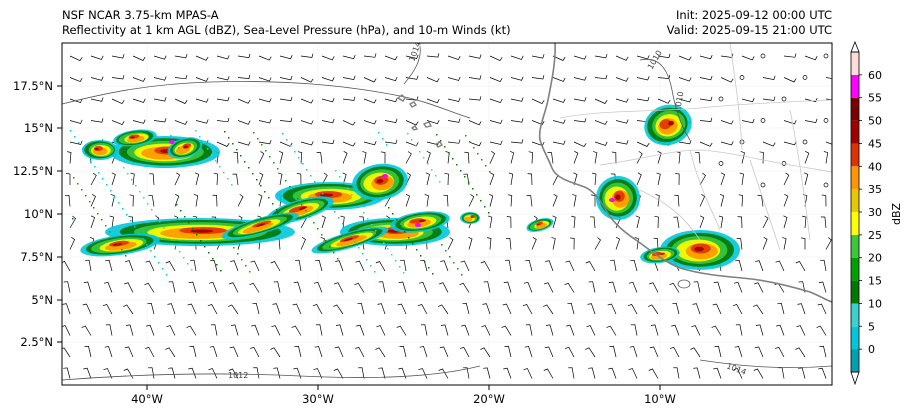  I want to click on lon-tick-label: 30°W, so click(318, 399).